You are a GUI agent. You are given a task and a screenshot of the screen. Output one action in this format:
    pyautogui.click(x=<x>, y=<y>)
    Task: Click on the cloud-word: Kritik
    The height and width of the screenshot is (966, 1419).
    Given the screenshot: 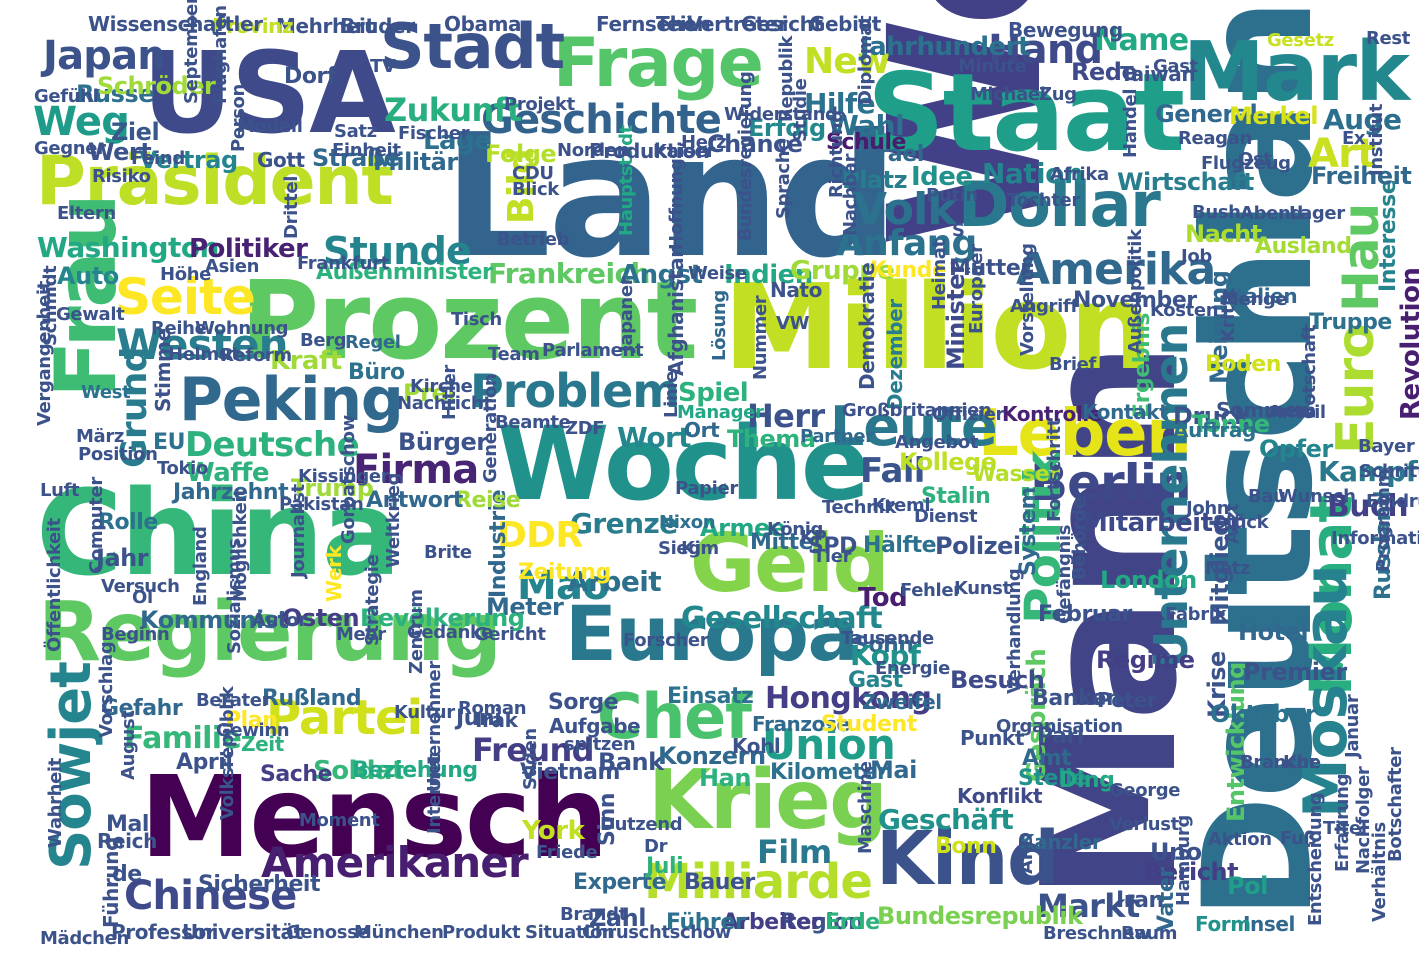 What is the action you would take?
    pyautogui.click(x=1228, y=315)
    